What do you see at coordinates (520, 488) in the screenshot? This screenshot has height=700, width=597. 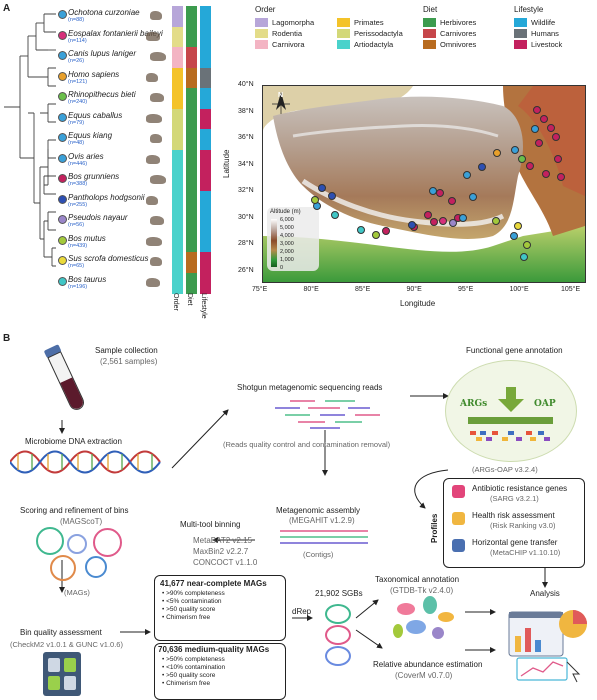 I see `profile-title: Antibiotic resistance genes` at bounding box center [520, 488].